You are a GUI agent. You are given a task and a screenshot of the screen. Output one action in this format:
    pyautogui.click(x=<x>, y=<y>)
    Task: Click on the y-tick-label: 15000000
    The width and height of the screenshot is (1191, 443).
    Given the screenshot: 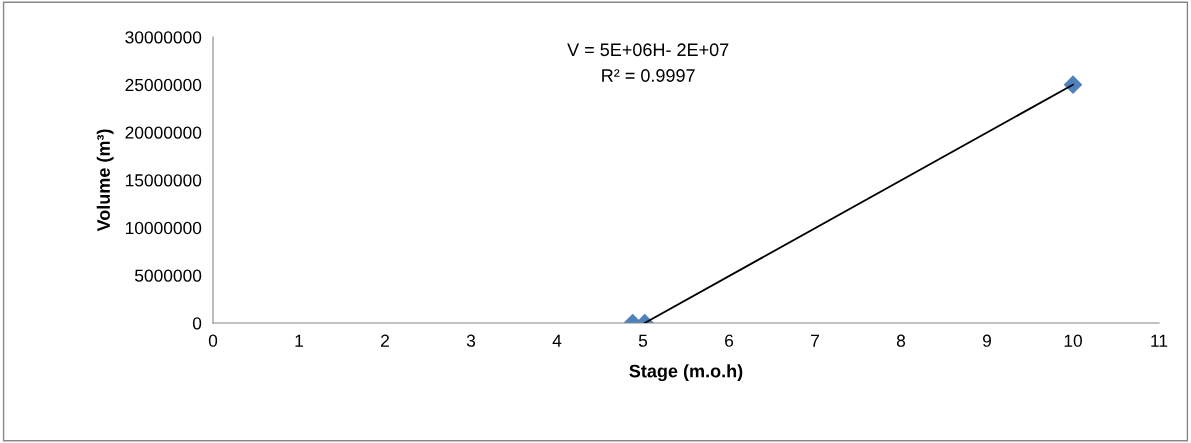 What is the action you would take?
    pyautogui.click(x=163, y=180)
    